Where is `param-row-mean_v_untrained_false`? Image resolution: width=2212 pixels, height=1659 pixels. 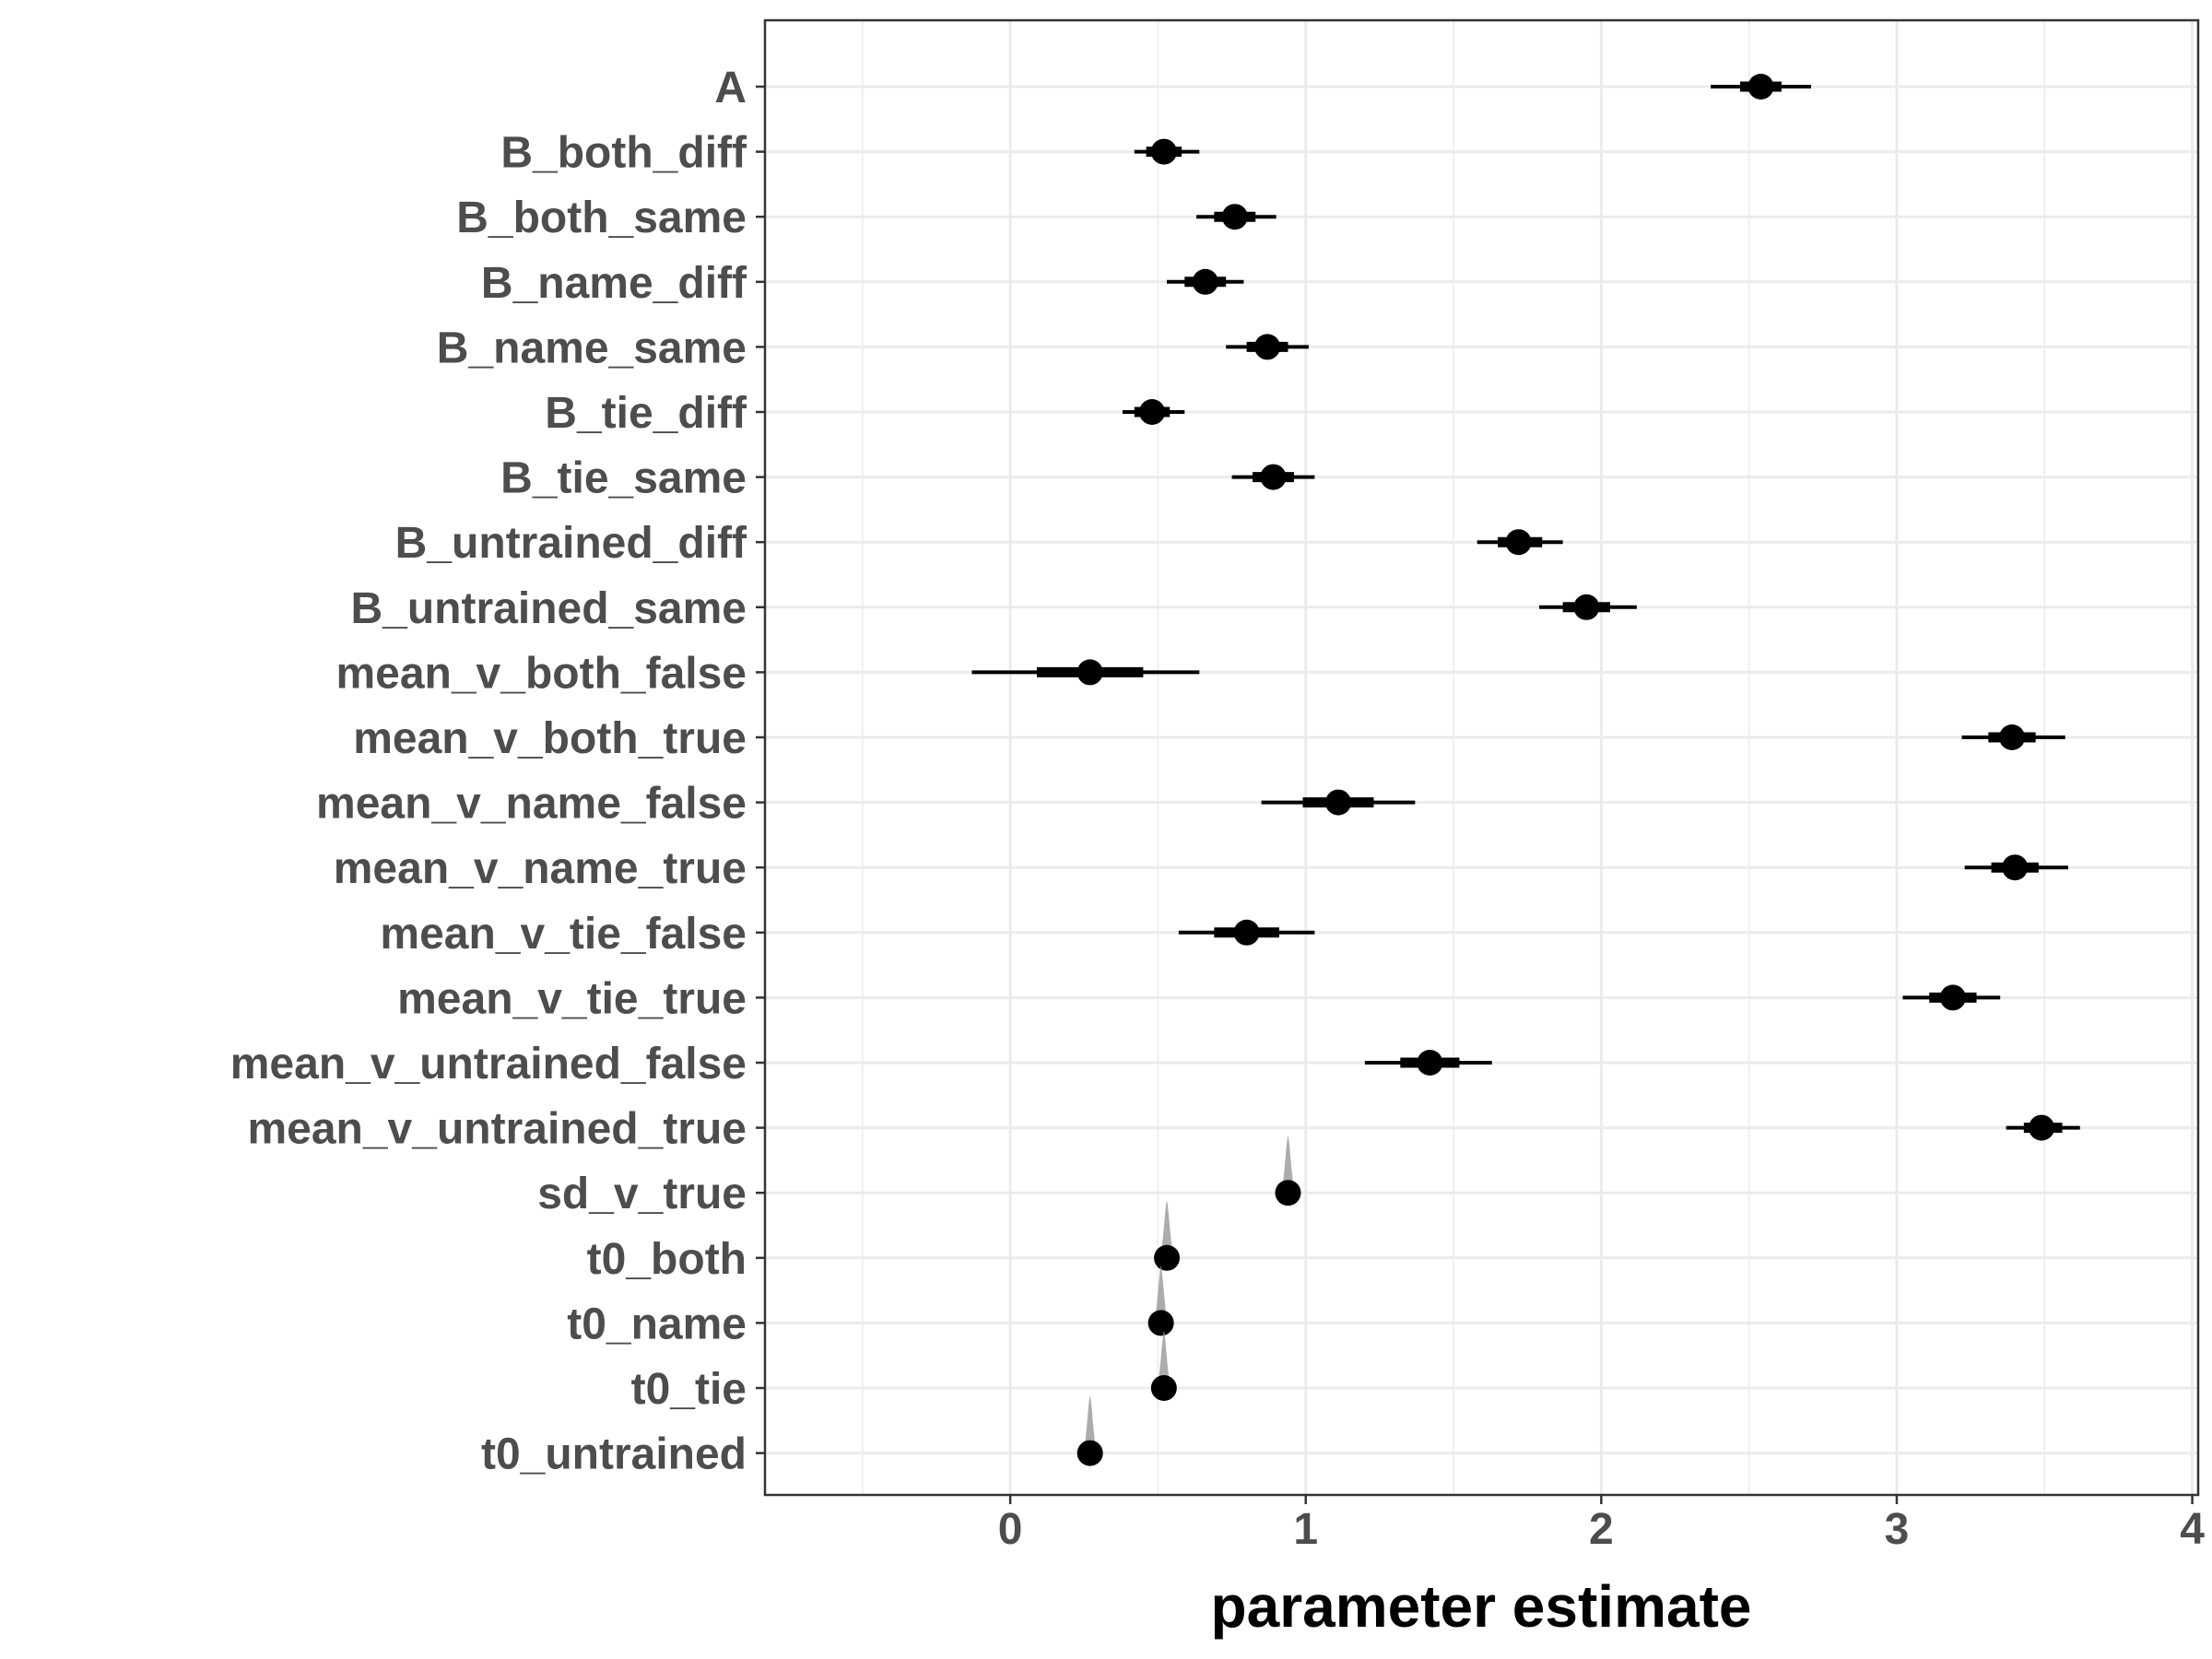
param-row-mean_v_untrained_false is located at coordinates (1428, 1063).